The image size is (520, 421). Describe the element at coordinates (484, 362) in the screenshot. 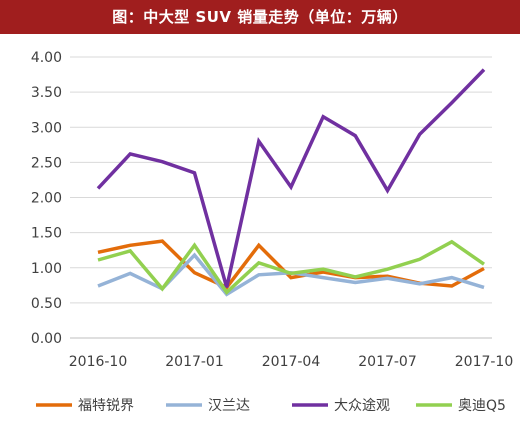

I see `x-tick-label: 2017-10` at that location.